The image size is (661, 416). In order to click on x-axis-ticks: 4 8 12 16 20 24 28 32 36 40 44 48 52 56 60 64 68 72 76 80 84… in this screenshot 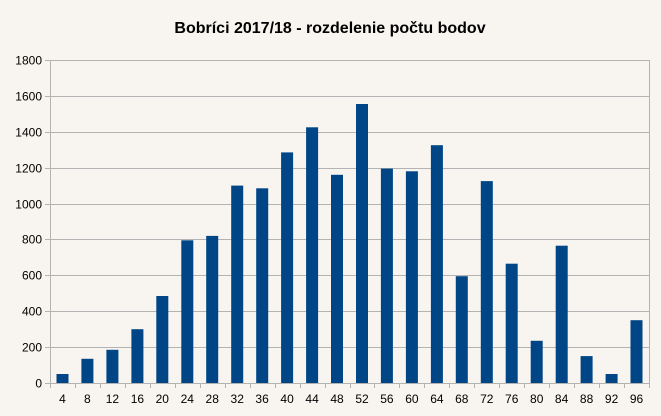, I will do `click(351, 399)`.